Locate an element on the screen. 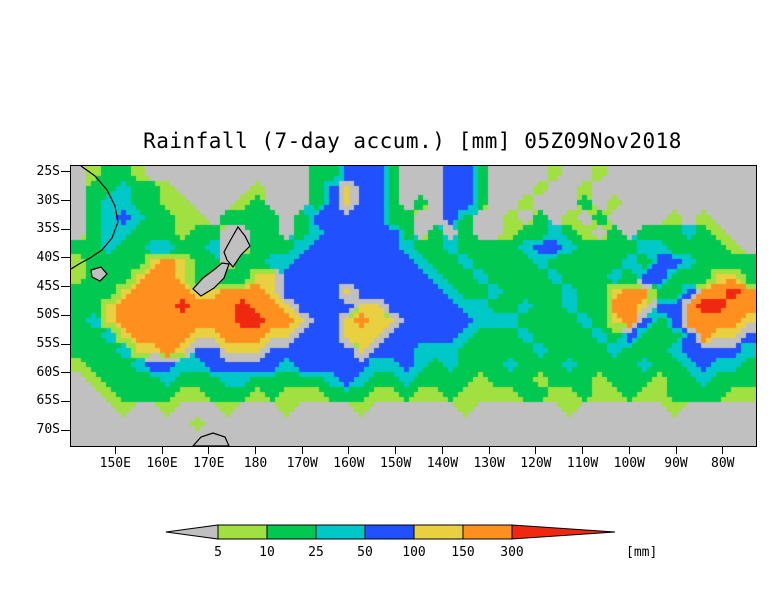 The height and width of the screenshot is (612, 784). x-tick-label: 170E is located at coordinates (209, 463).